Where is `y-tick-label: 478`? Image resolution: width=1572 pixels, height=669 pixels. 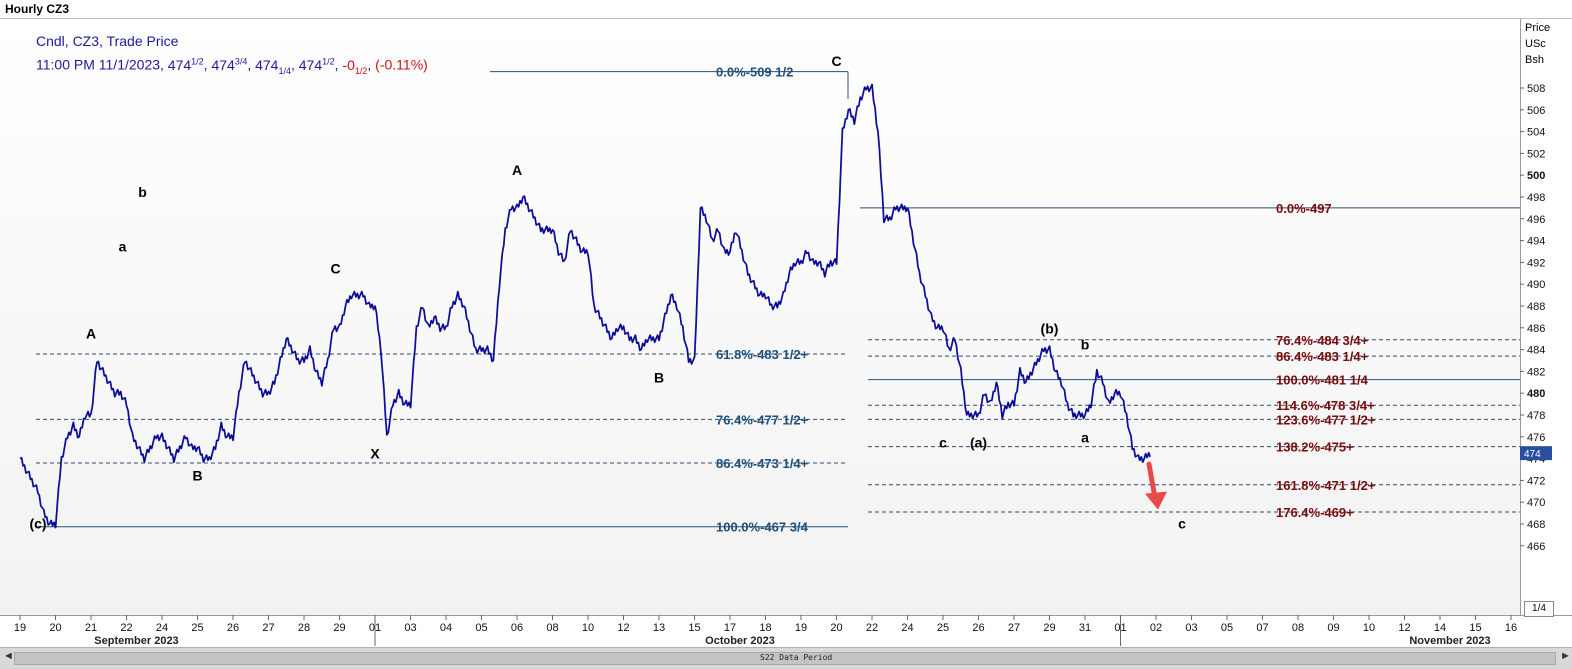
y-tick-label: 478 is located at coordinates (1536, 416).